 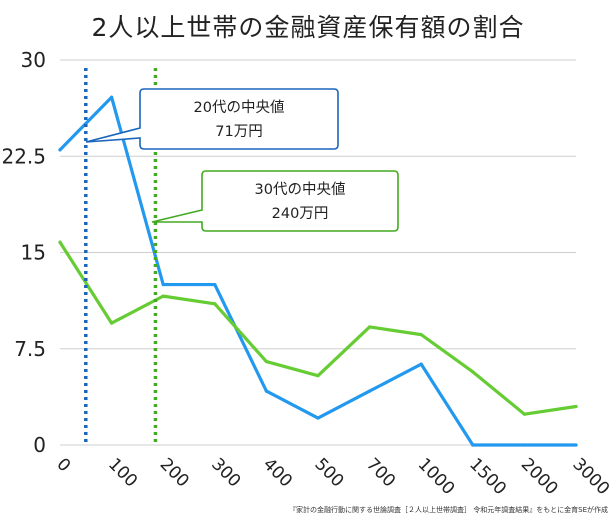 What do you see at coordinates (539, 476) in the screenshot?
I see `x-tick-label: 2000` at bounding box center [539, 476].